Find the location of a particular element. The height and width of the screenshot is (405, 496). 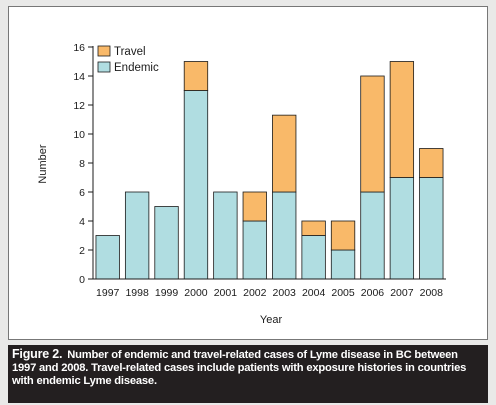

bar-travel-2003 is located at coordinates (284, 153).